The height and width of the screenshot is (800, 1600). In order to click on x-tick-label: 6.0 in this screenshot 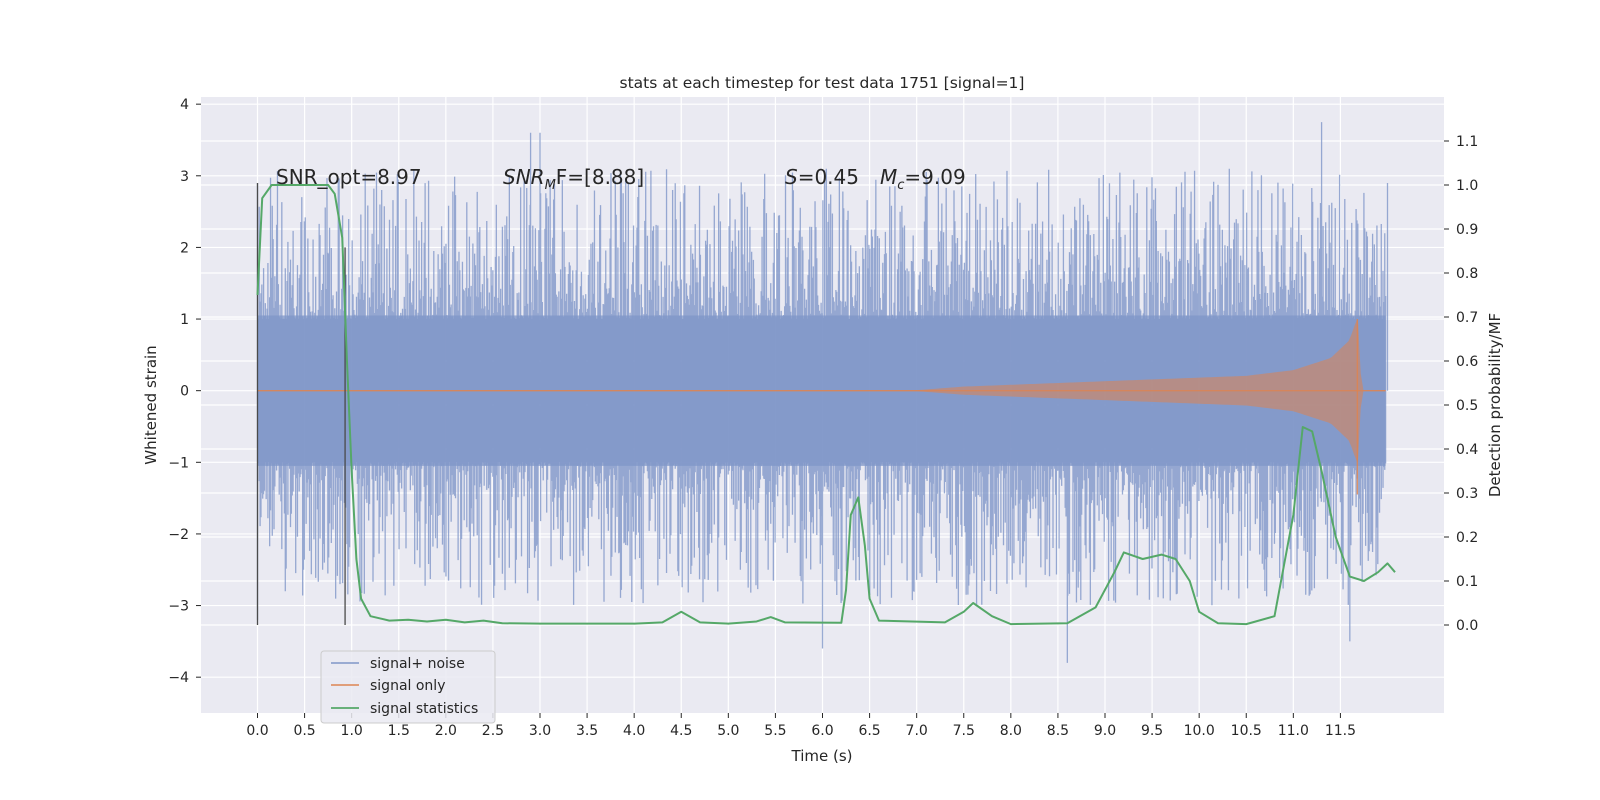, I will do `click(822, 731)`.